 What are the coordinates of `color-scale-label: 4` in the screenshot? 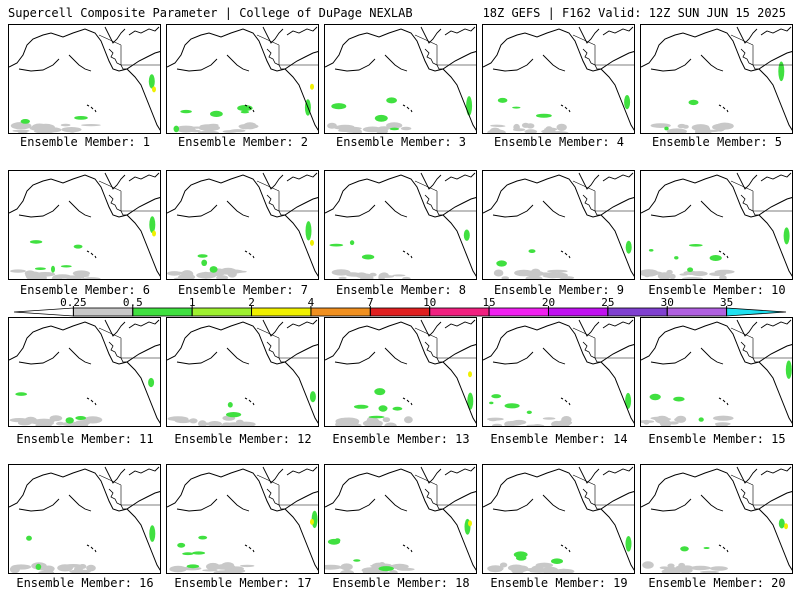 It's located at (311, 302).